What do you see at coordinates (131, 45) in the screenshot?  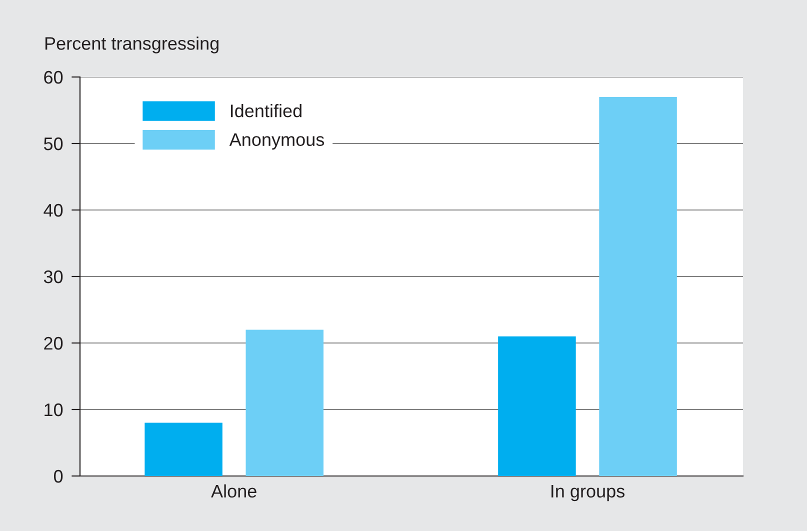 I see `y-axis-title: Percent transgressing` at bounding box center [131, 45].